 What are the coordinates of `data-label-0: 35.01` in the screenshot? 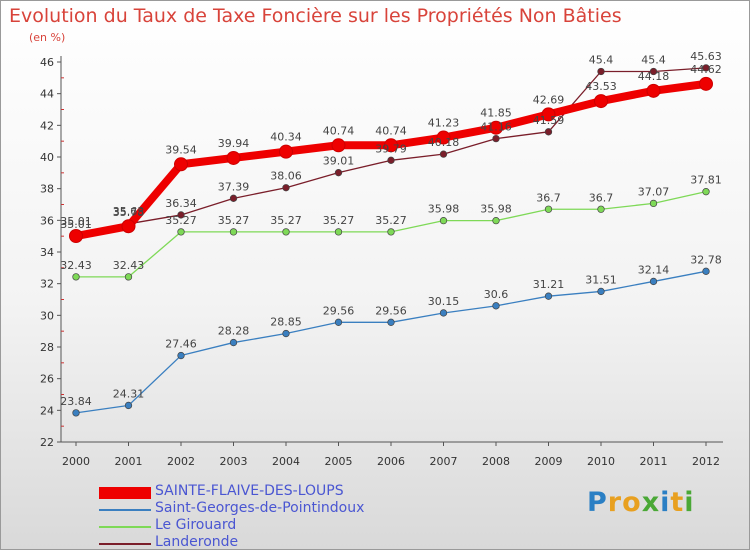 It's located at (76, 221).